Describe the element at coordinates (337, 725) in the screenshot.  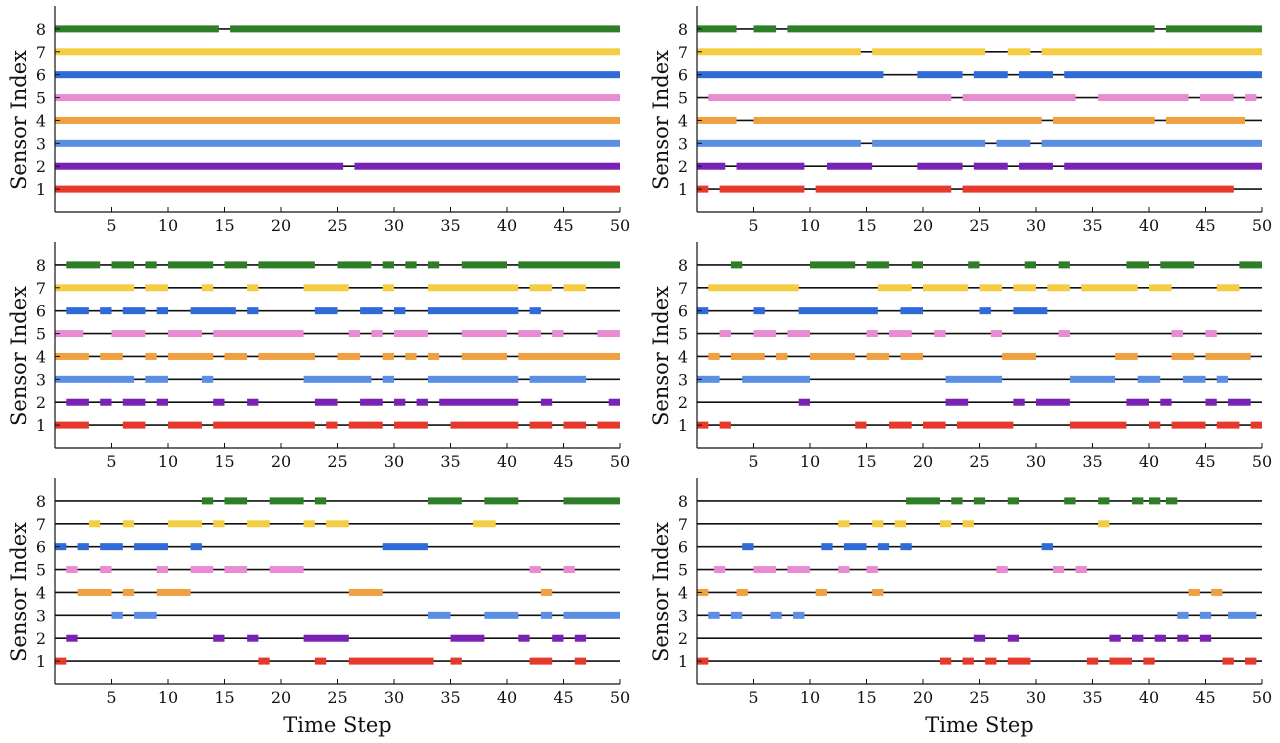
I see `x-axis-title: Time Step` at that location.